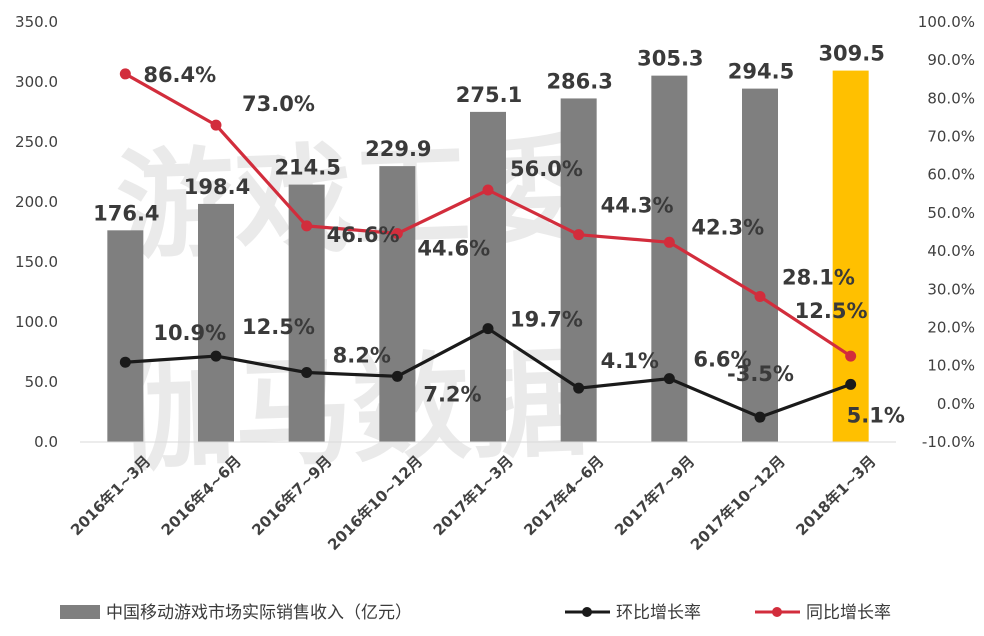 The height and width of the screenshot is (636, 984). What do you see at coordinates (951, 327) in the screenshot?
I see `y-right-tick-label: 20.0%` at bounding box center [951, 327].